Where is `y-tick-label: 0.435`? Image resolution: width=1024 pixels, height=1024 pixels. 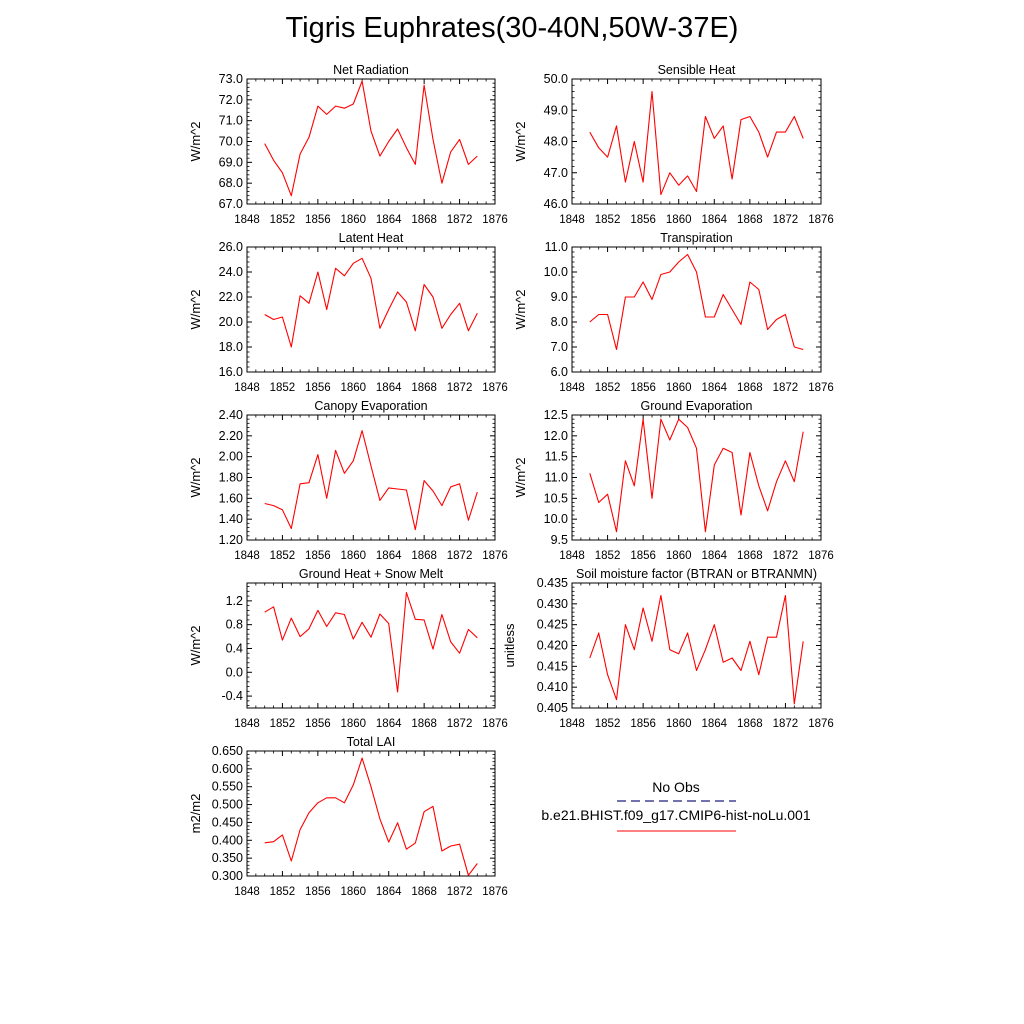
y-tick-label: 0.435 is located at coordinates (552, 583).